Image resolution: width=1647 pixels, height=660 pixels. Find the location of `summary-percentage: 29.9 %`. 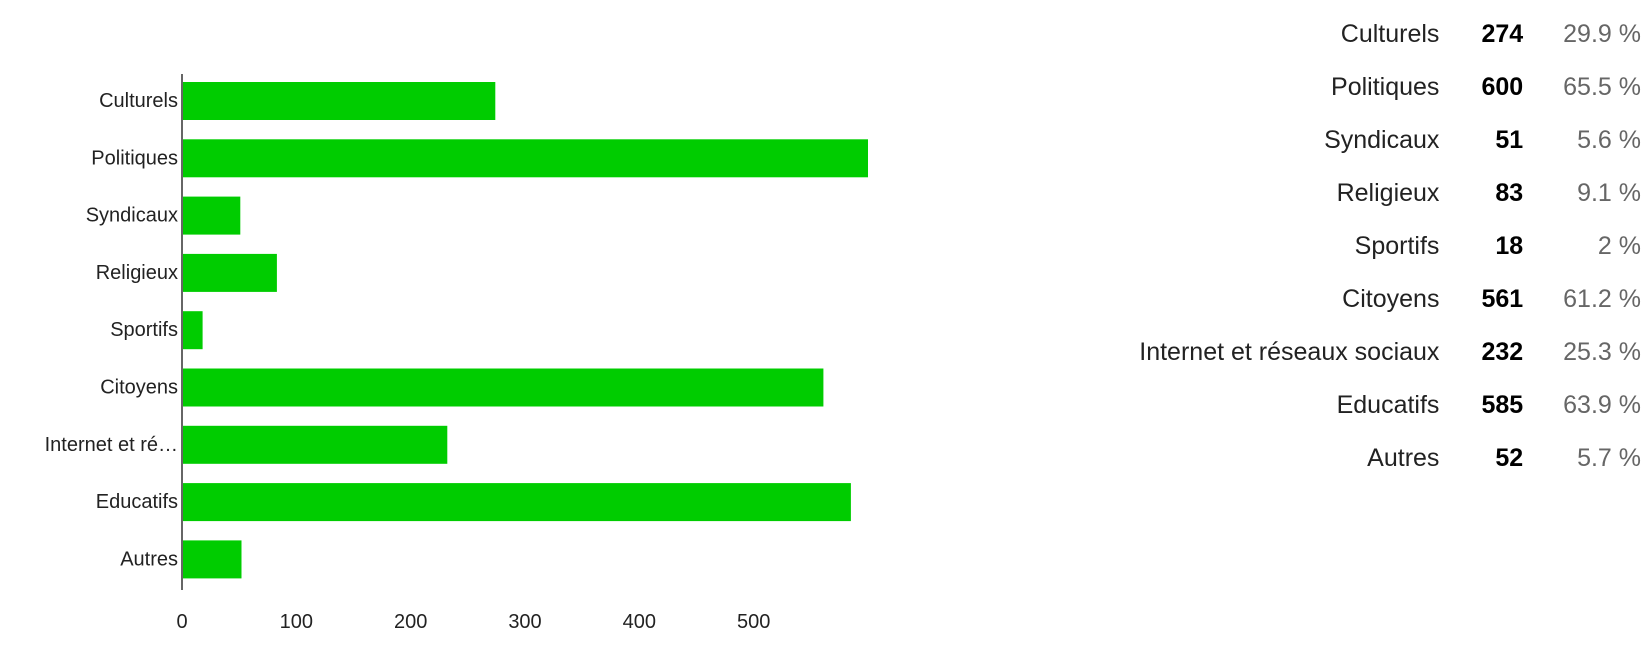

summary-percentage: 29.9 % is located at coordinates (1602, 34).